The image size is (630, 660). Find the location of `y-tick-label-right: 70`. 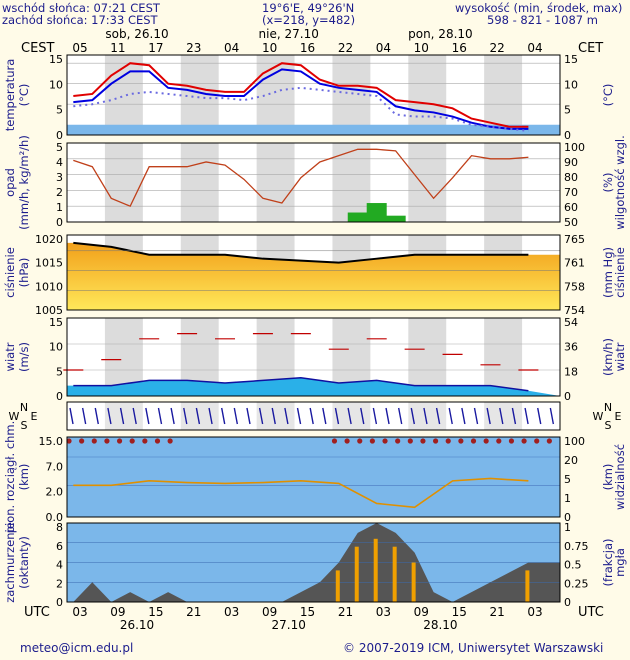

y-tick-label-right: 70 is located at coordinates (571, 192).